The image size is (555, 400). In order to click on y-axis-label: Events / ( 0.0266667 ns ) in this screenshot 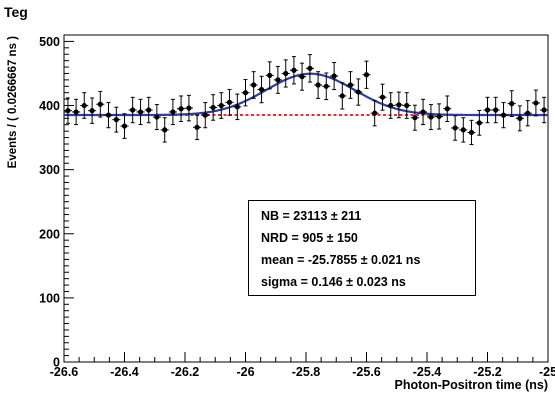, I will do `click(13, 102)`.